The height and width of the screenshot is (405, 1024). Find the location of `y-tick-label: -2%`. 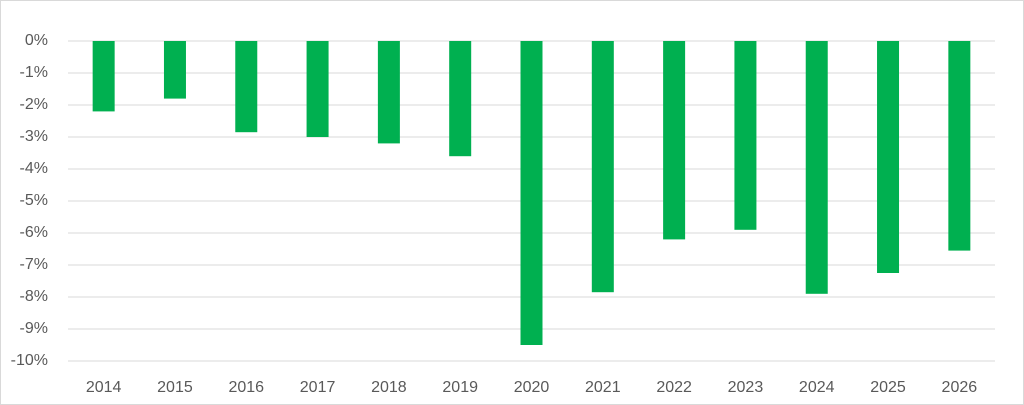

y-tick-label: -2% is located at coordinates (34, 104).